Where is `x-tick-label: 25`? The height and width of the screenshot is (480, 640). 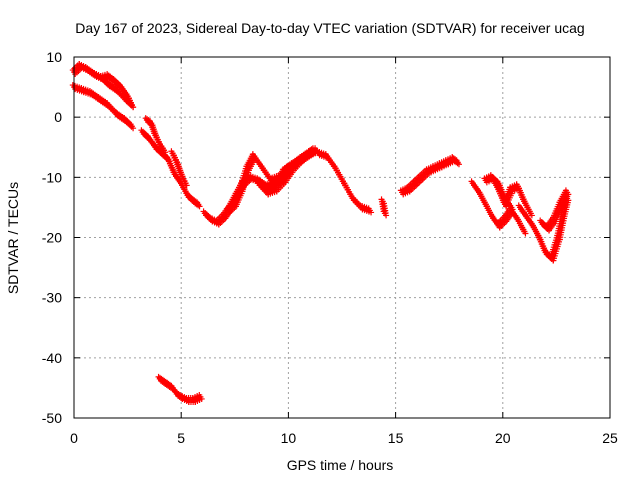 x-tick-label: 25 is located at coordinates (610, 438).